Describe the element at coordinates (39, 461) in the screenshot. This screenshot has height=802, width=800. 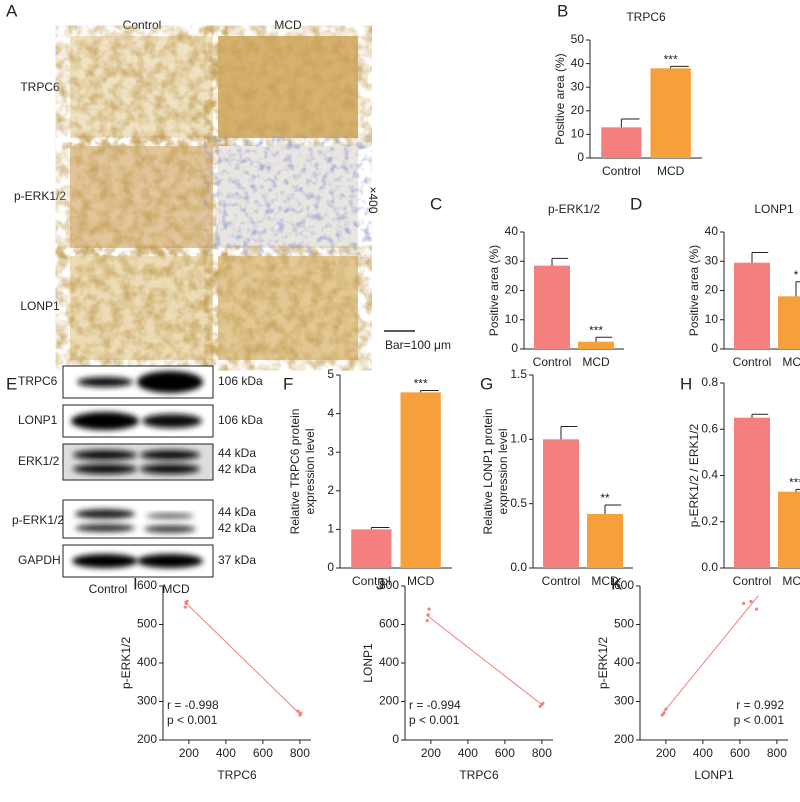
I see `blot-label: ERK1/2` at that location.